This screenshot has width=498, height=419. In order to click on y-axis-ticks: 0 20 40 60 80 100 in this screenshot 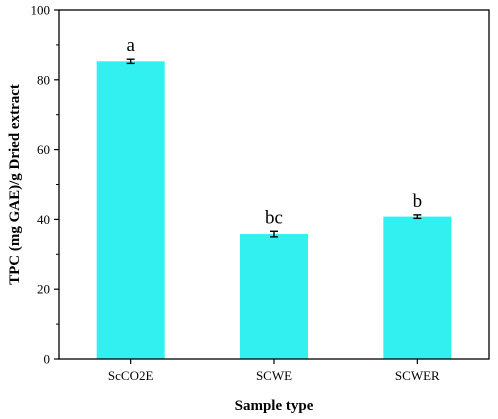, I will do `click(45, 185)`.